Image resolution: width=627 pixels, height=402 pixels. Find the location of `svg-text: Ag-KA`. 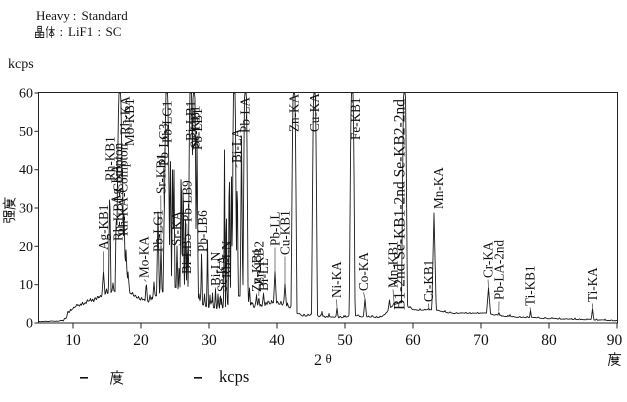

svg-text: Ag-KA is located at coordinates (116, 184).